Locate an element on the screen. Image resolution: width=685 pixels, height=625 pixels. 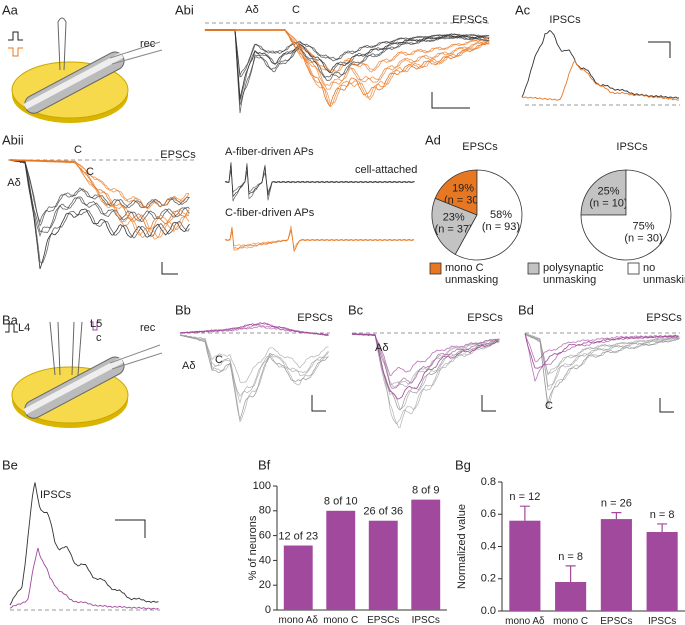
y-tick-label: 0.6 is located at coordinates (488, 514).